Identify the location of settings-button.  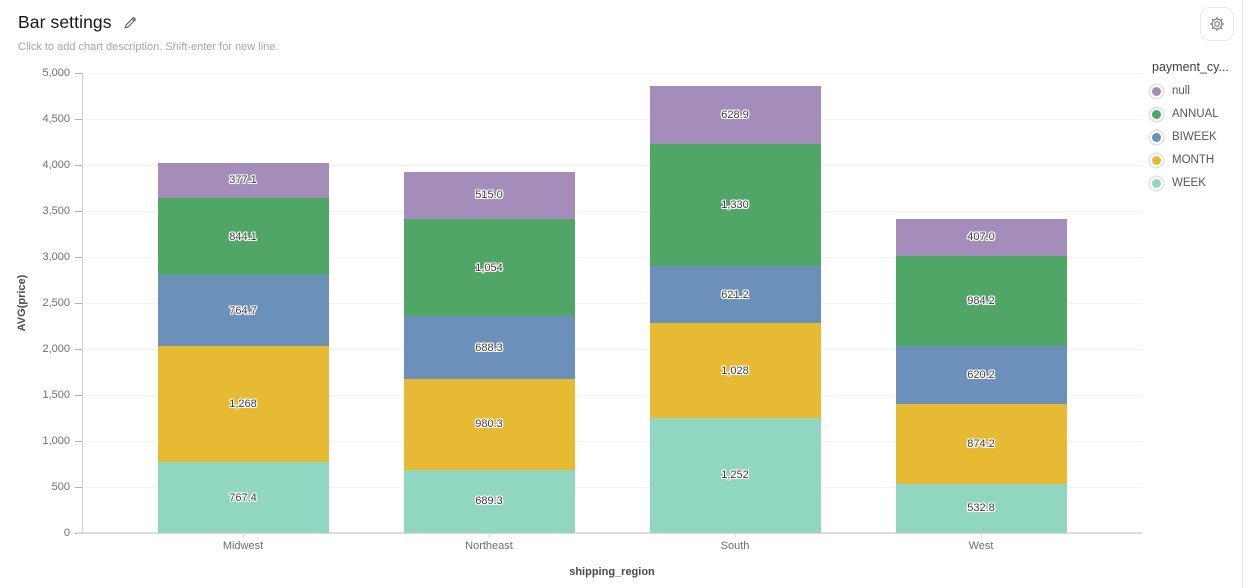
(1217, 24).